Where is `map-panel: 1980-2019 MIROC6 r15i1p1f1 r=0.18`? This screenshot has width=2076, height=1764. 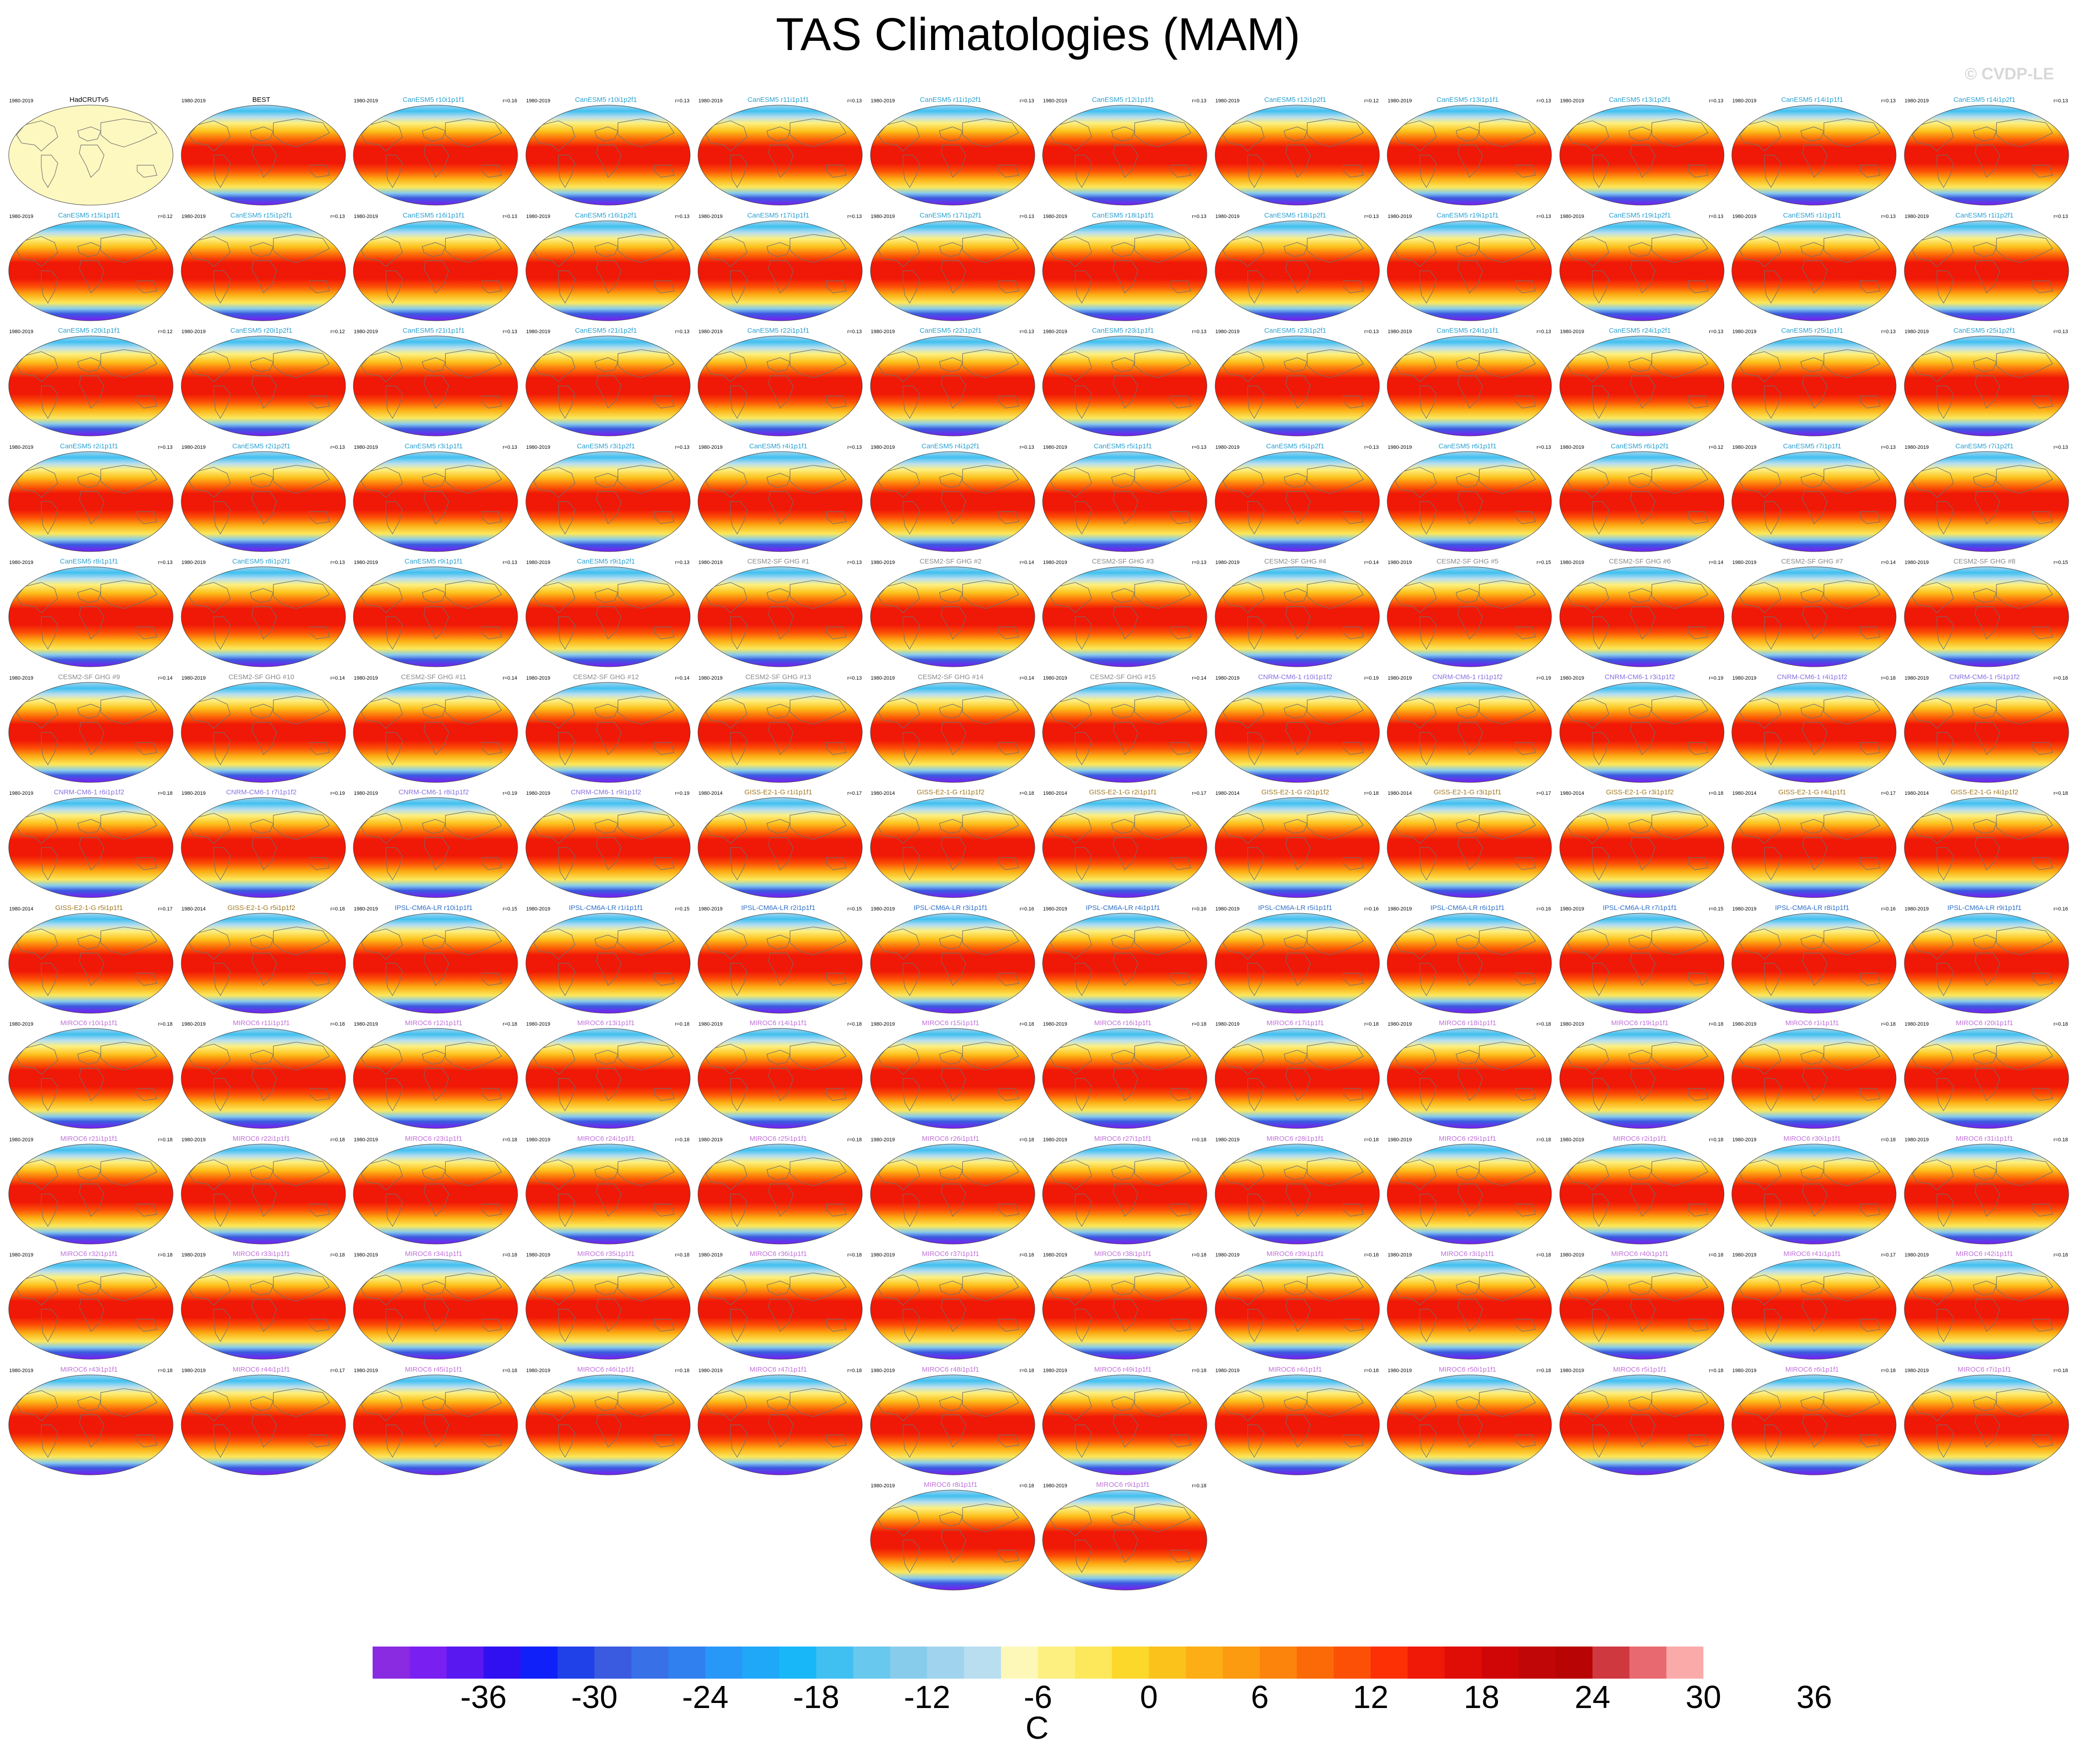 map-panel: 1980-2019 MIROC6 r15i1p1f1 r=0.18 is located at coordinates (951, 1078).